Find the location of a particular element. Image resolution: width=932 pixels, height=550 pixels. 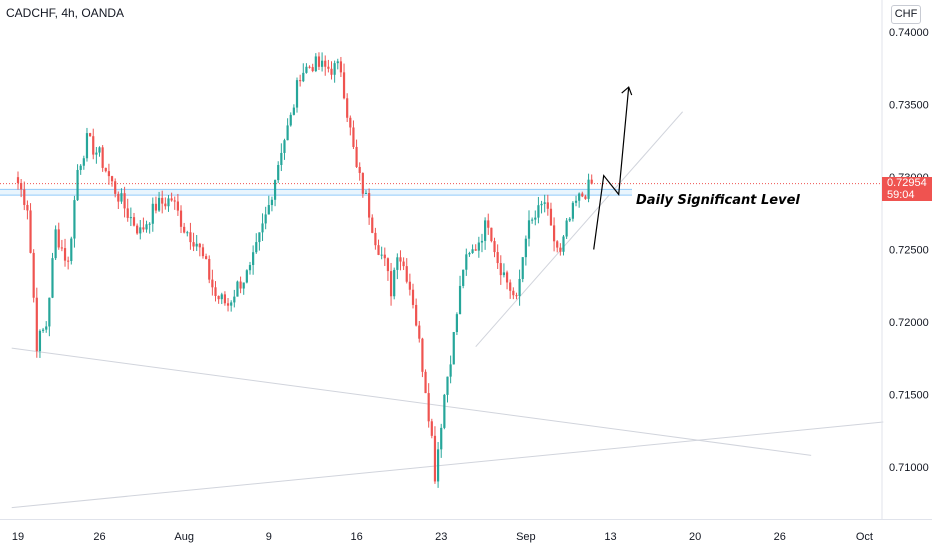

price-tick-label: 0.74000 is located at coordinates (909, 33).